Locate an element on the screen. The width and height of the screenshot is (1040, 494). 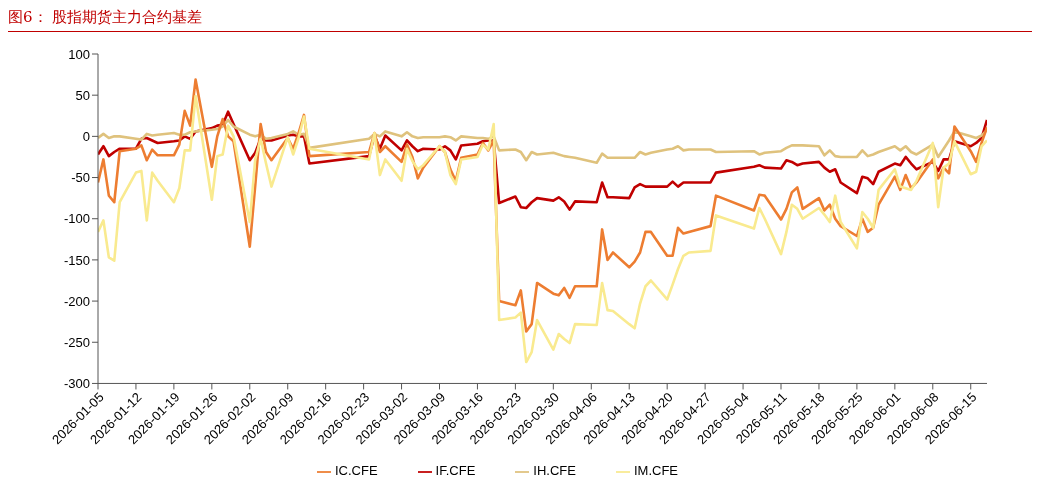
y-tick-label: -150 is located at coordinates (76, 260).